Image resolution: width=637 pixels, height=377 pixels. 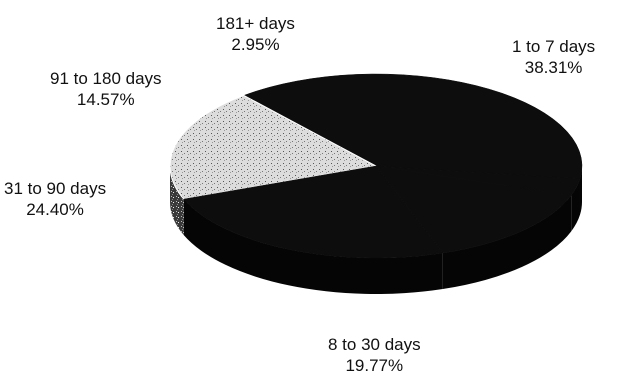 I want to click on pie-slice-181-plus-days, so click(x=478, y=180).